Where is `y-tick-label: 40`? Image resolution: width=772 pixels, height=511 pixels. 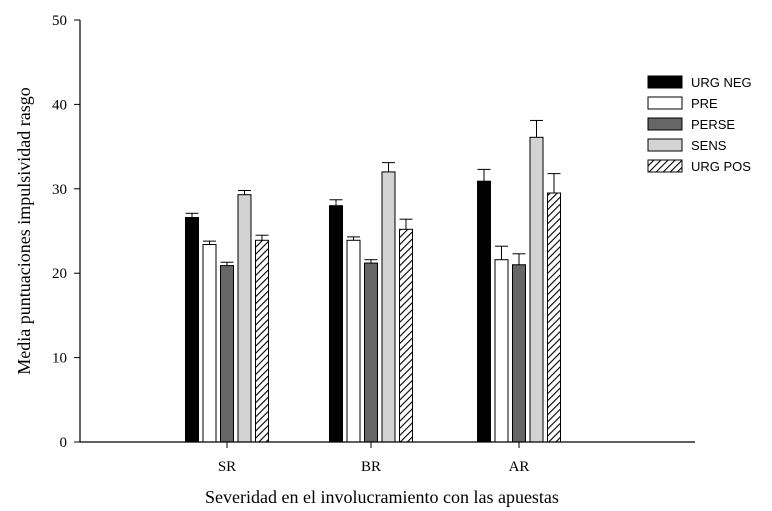
y-tick-label: 40 is located at coordinates (59, 105).